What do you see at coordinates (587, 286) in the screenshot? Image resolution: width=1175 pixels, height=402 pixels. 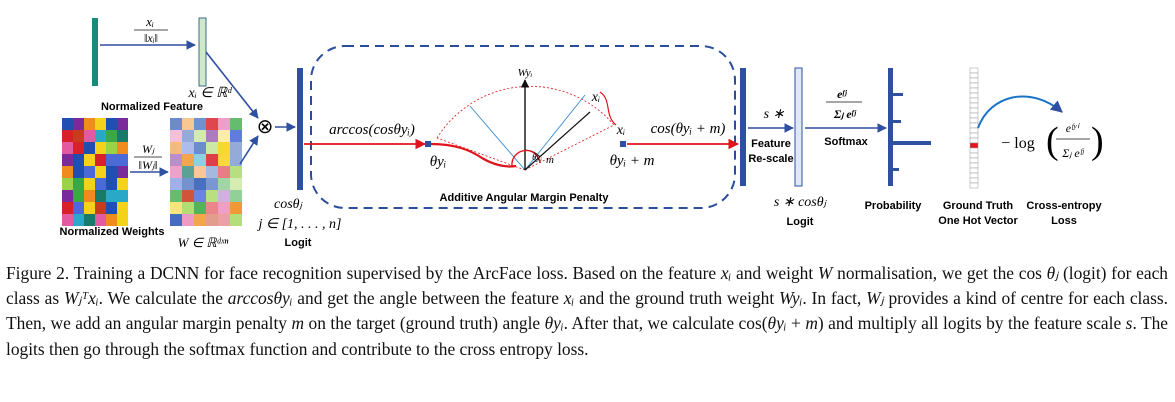 I see `caption-text: (logit) for each class as` at bounding box center [587, 286].